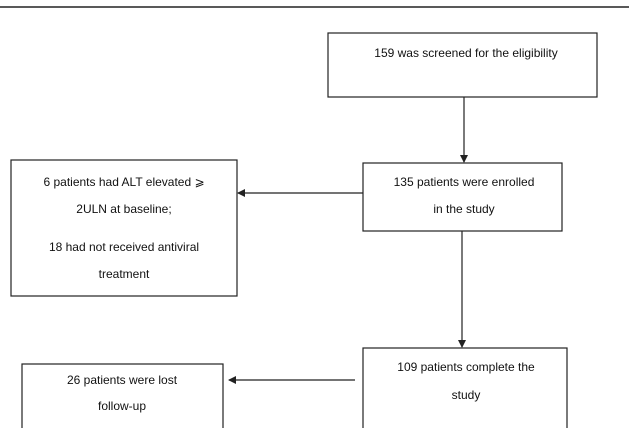 The image size is (629, 433). What do you see at coordinates (122, 406) in the screenshot?
I see `node-text: follow-up` at bounding box center [122, 406].